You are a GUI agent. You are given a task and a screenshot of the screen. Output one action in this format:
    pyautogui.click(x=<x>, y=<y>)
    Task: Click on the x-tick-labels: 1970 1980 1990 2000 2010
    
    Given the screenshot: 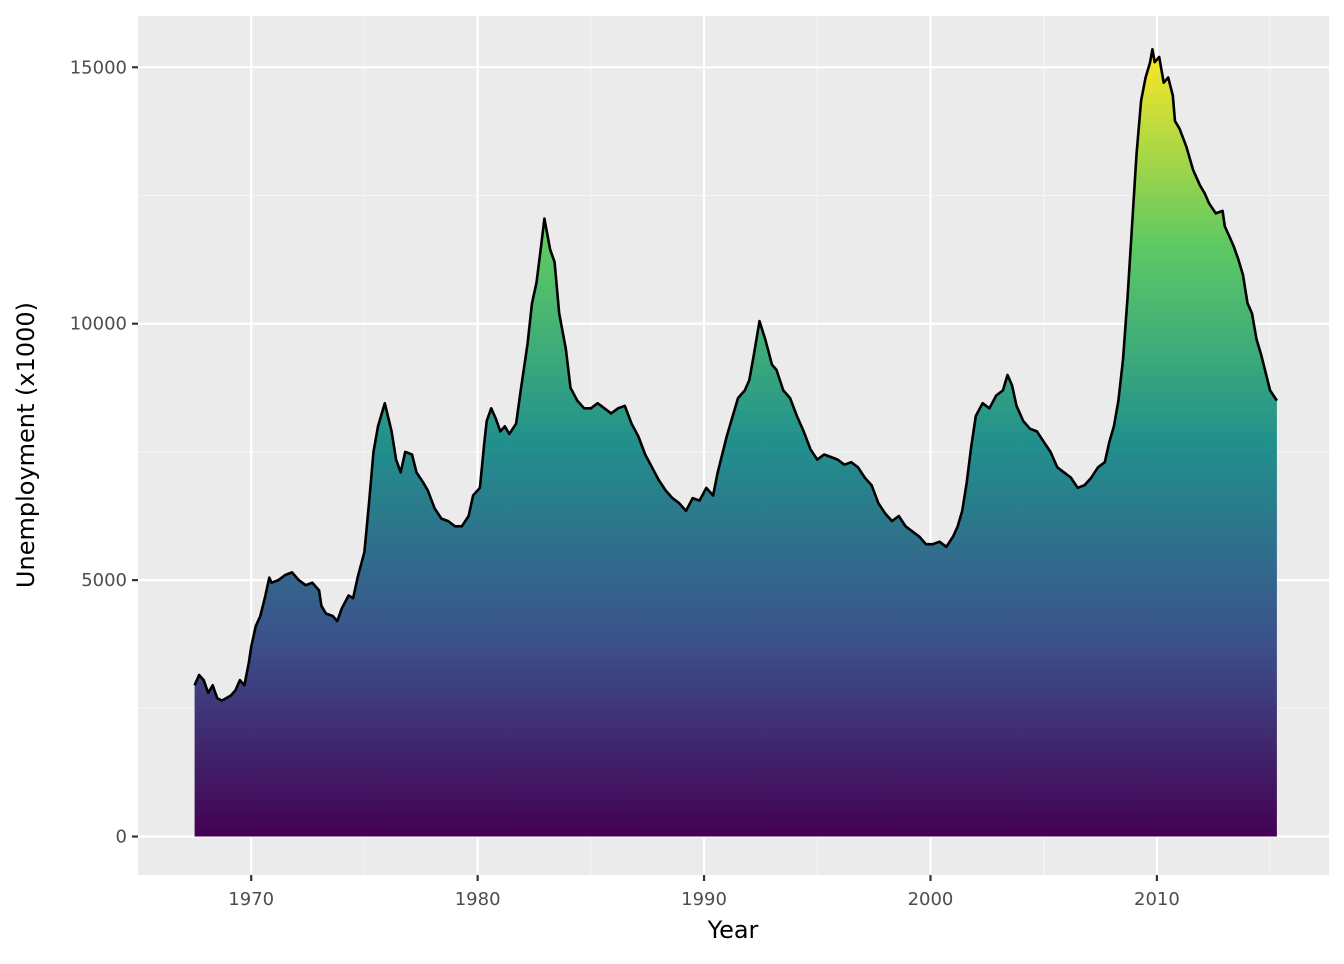 What is the action you would take?
    pyautogui.click(x=704, y=899)
    